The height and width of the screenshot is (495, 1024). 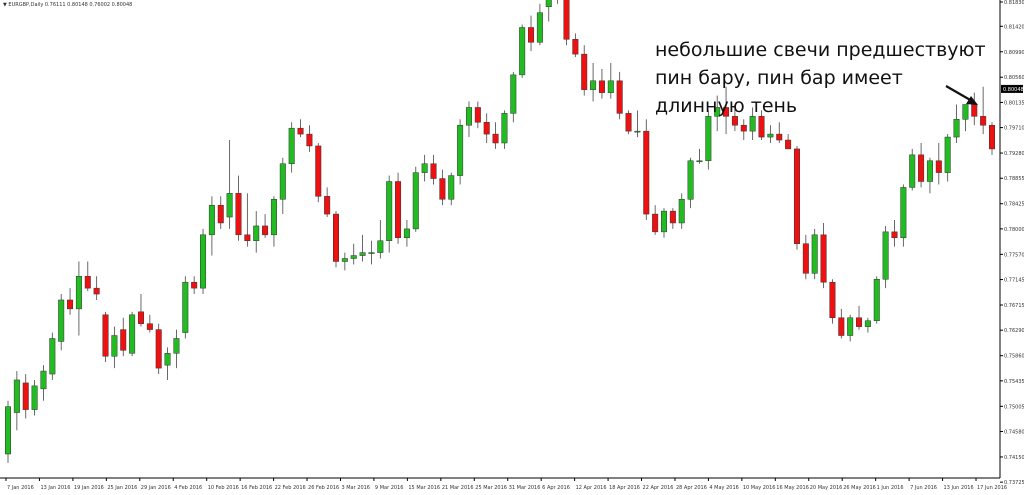 What do you see at coordinates (1014, 458) in the screenshot?
I see `y-tick-label: 0.74150` at bounding box center [1014, 458].